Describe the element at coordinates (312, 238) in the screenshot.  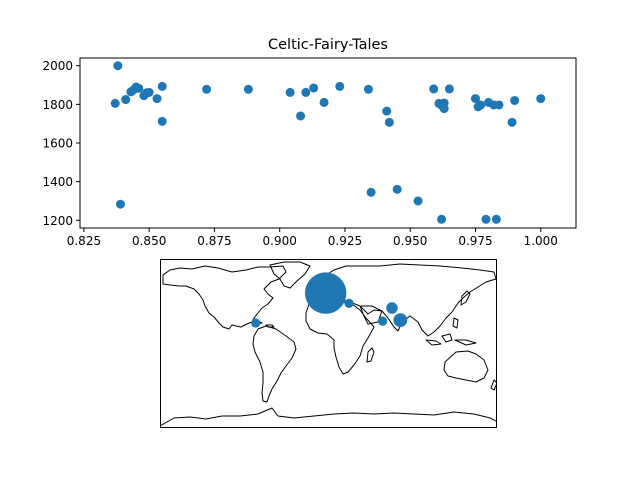
I see `x-axis: 0.825 0.850 0.875 0.900 0.925 0.950 0.975 1.000` at that location.